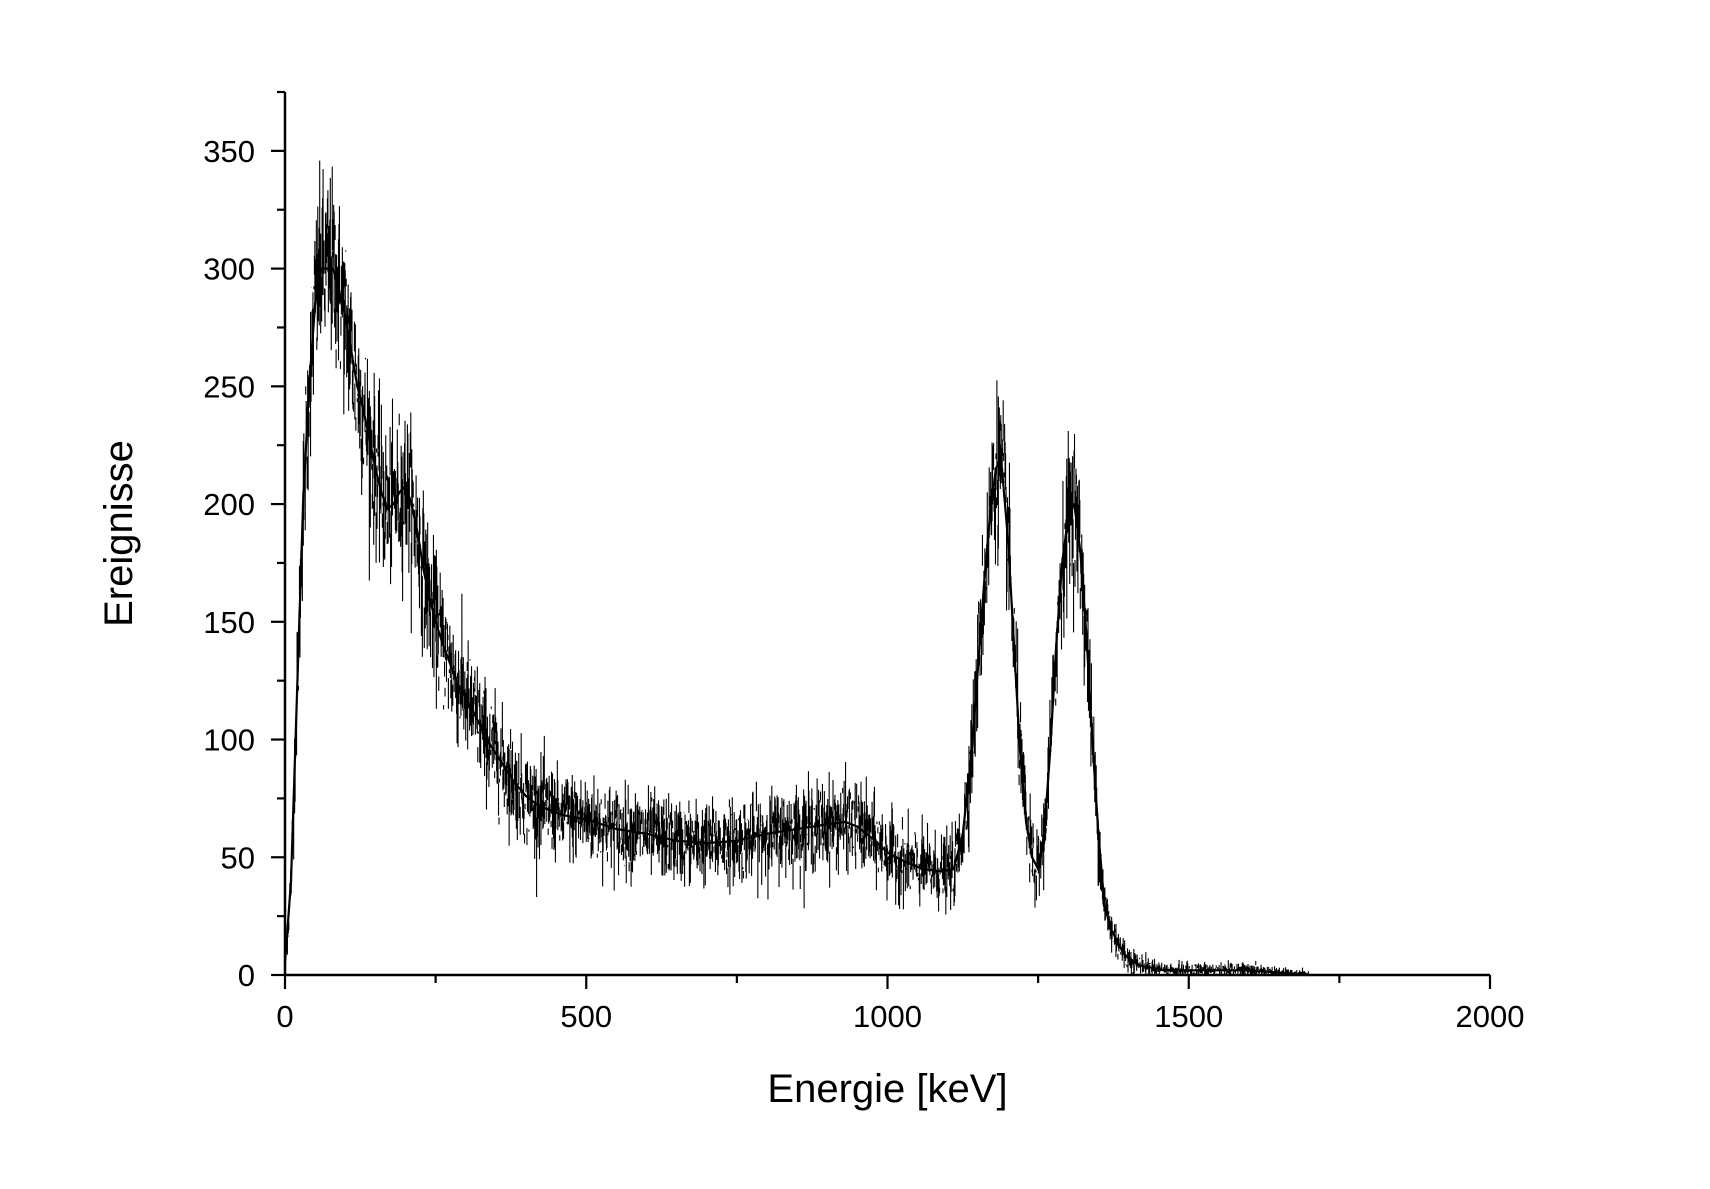 This screenshot has height=1189, width=1710. Describe the element at coordinates (1490, 1016) in the screenshot. I see `x-tick-label: 2000` at that location.